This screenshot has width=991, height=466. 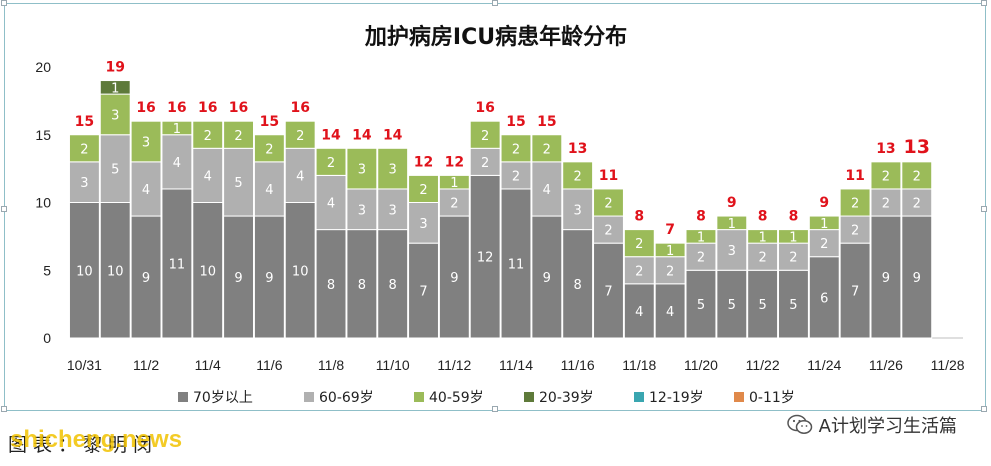 What do you see at coordinates (4, 409) in the screenshot?
I see `resize-handle-bottom-left` at bounding box center [4, 409].